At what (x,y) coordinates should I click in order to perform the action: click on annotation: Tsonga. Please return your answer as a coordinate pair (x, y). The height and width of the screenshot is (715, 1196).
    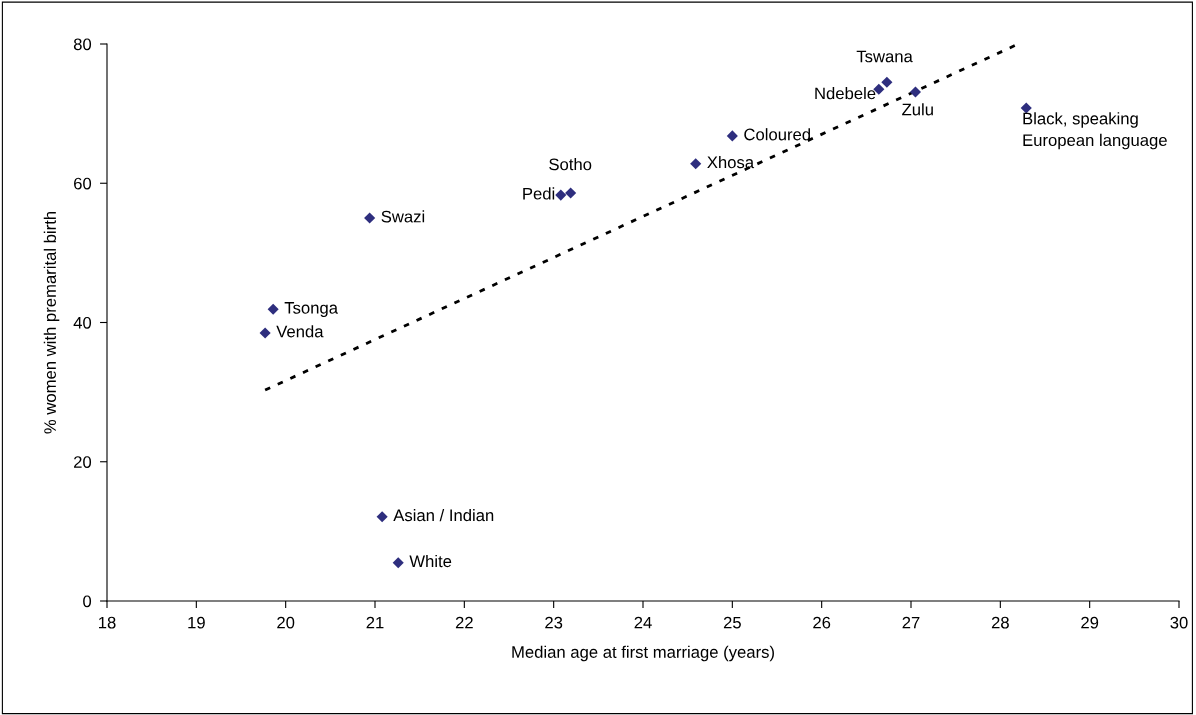
    Looking at the image, I should click on (311, 310).